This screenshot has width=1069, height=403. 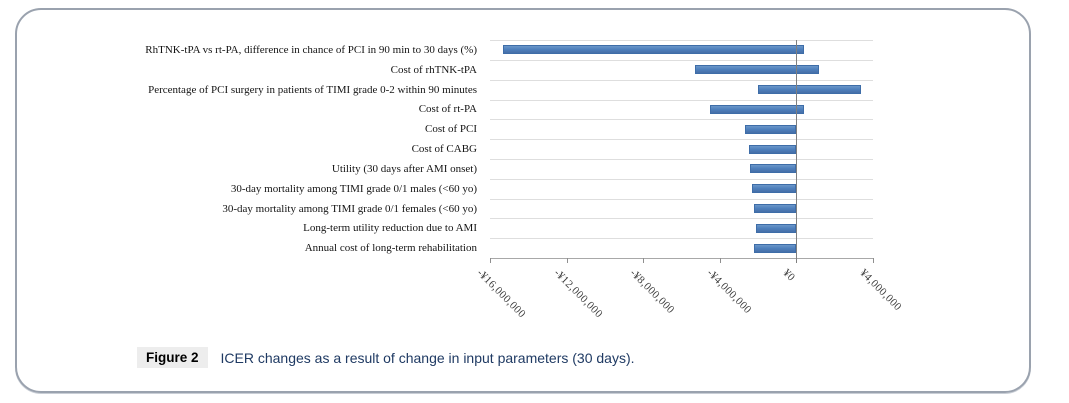 What do you see at coordinates (451, 129) in the screenshot?
I see `category-label: Cost of PCI` at bounding box center [451, 129].